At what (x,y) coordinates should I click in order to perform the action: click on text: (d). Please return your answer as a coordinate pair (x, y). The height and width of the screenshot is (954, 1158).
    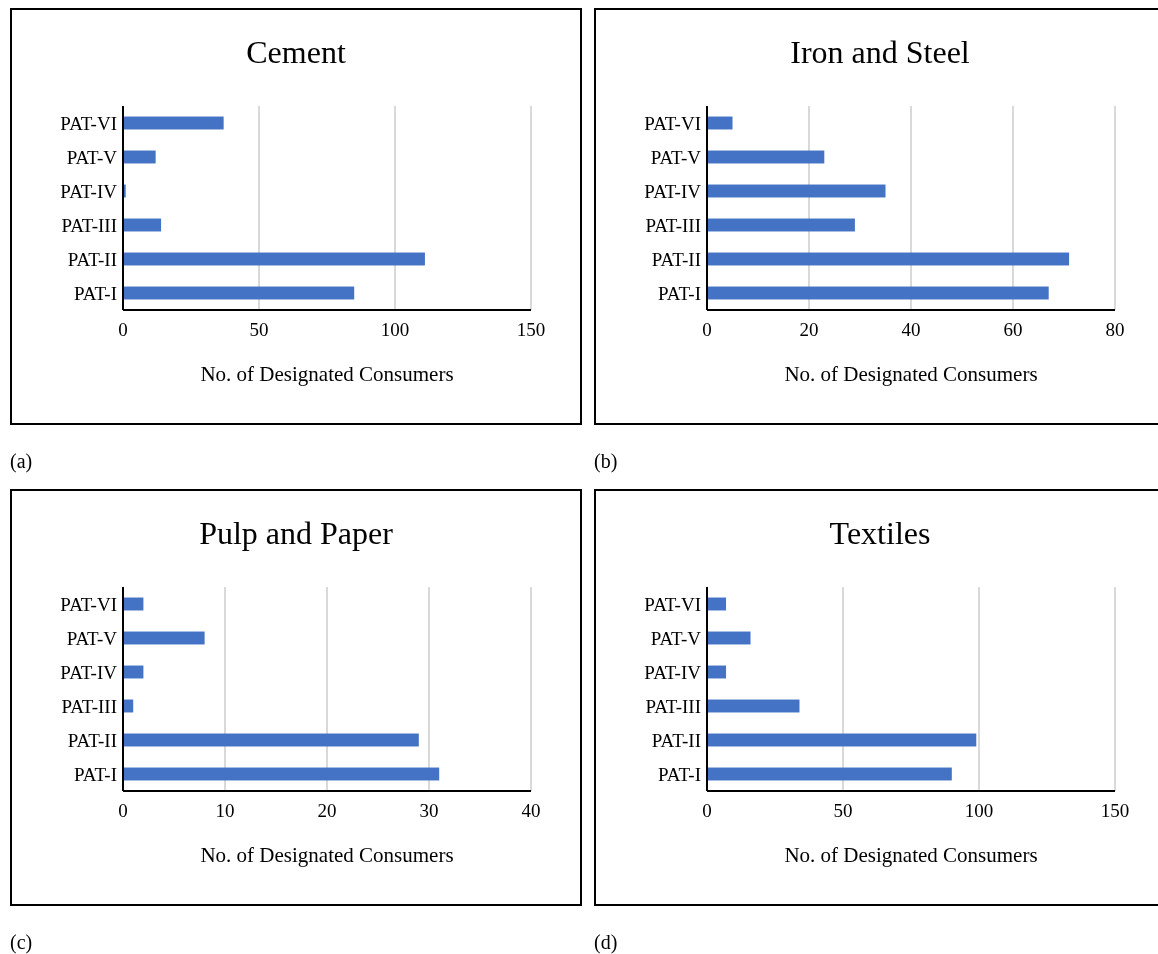
    Looking at the image, I should click on (606, 942).